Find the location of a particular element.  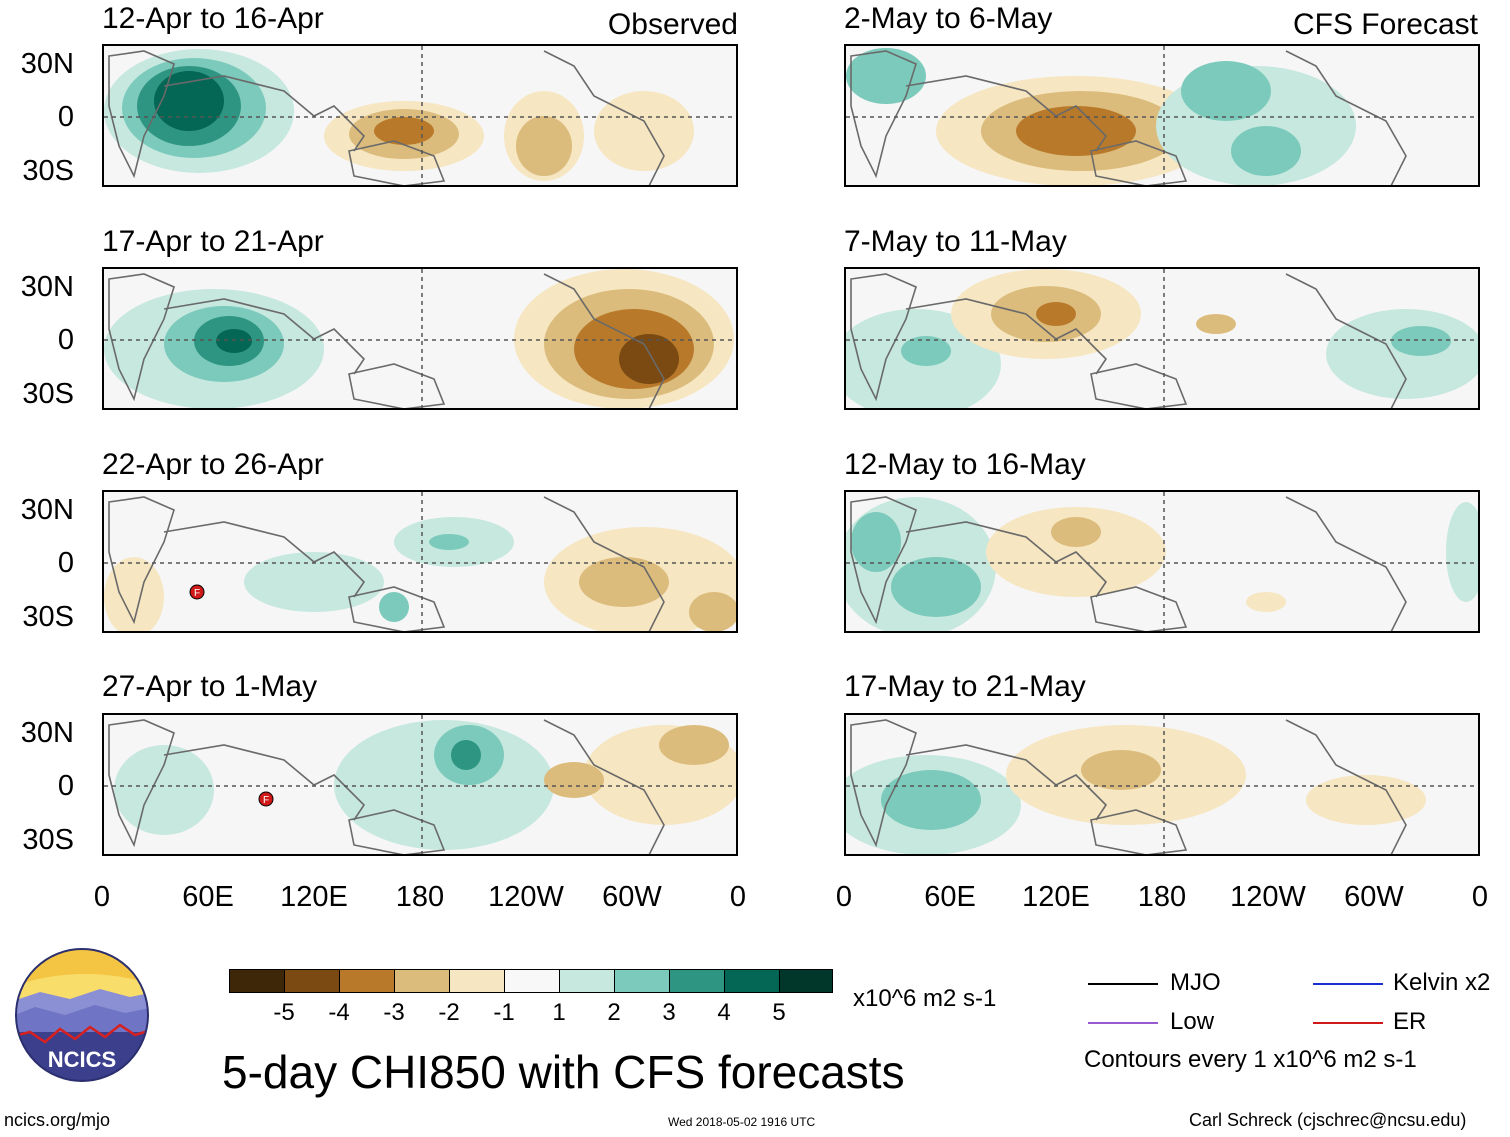

colorbar-label: 2 is located at coordinates (614, 1012).